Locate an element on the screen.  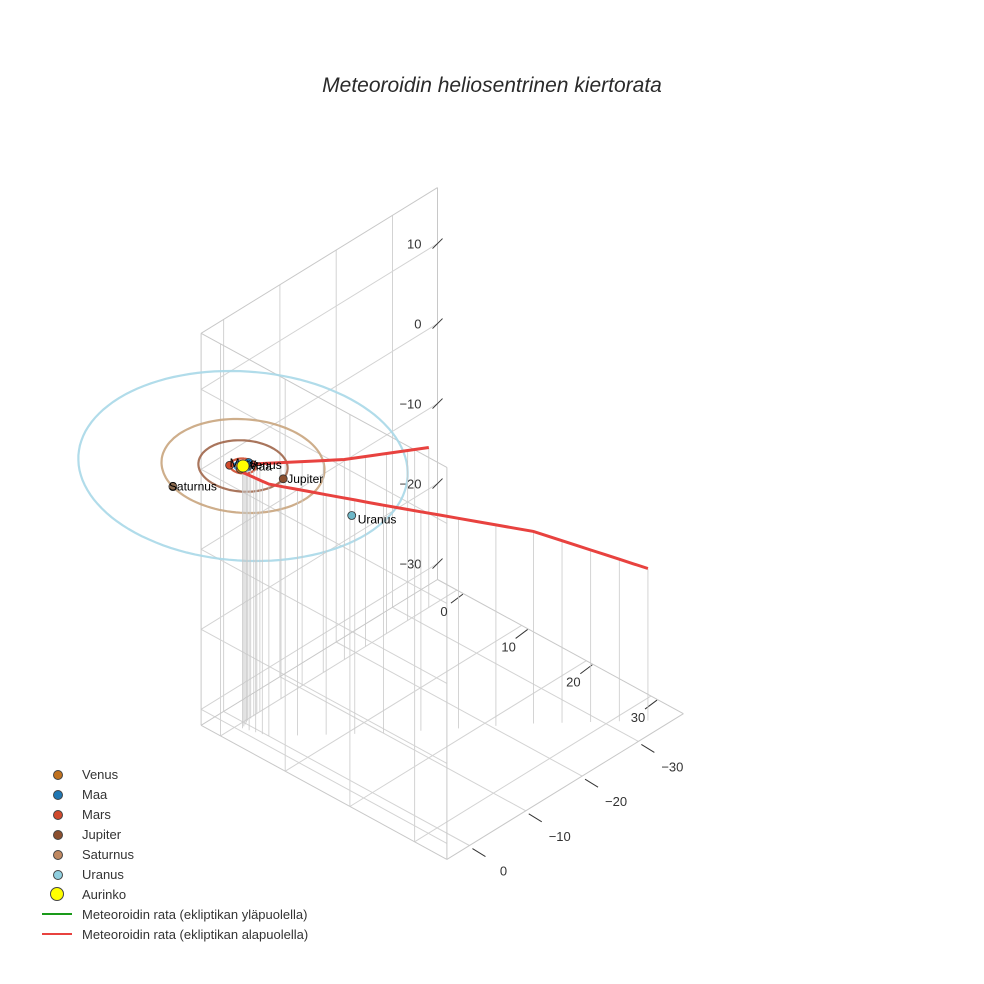
x-tick-label: 30 is located at coordinates (638, 717).